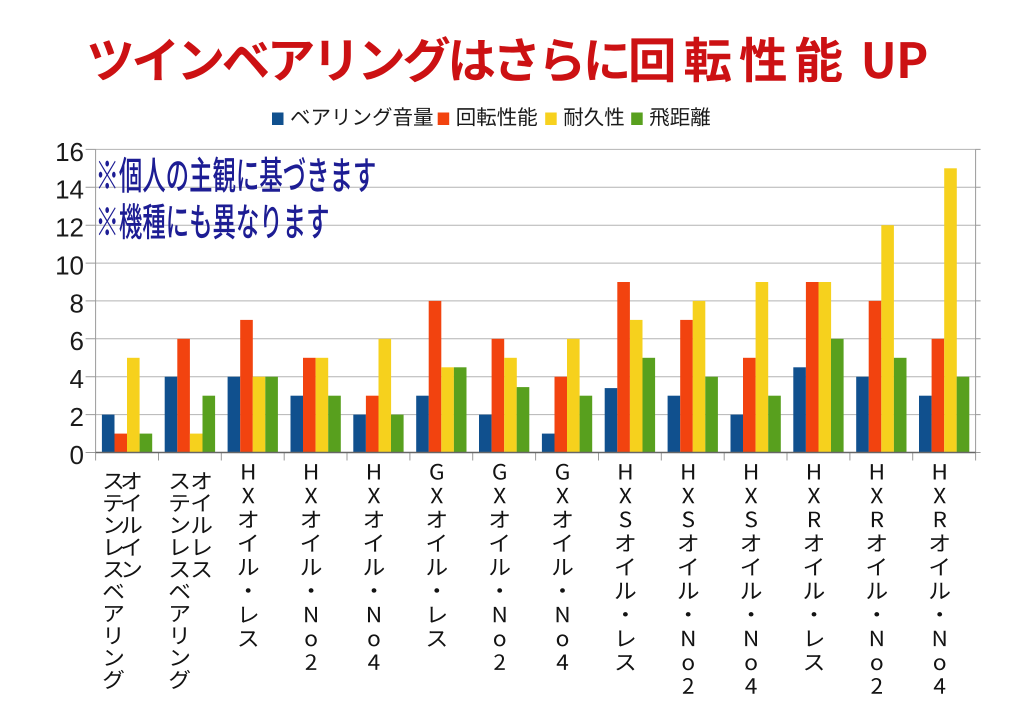 This screenshot has height=705, width=1009. What do you see at coordinates (69, 228) in the screenshot?
I see `svg-text: 12` at bounding box center [69, 228].